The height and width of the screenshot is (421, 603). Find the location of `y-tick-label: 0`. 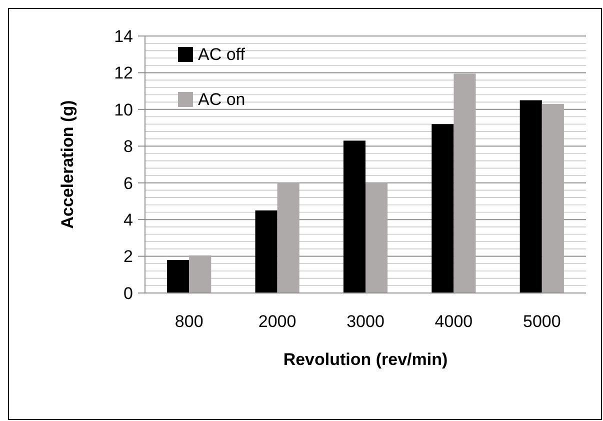

y-tick-label: 0 is located at coordinates (128, 293).